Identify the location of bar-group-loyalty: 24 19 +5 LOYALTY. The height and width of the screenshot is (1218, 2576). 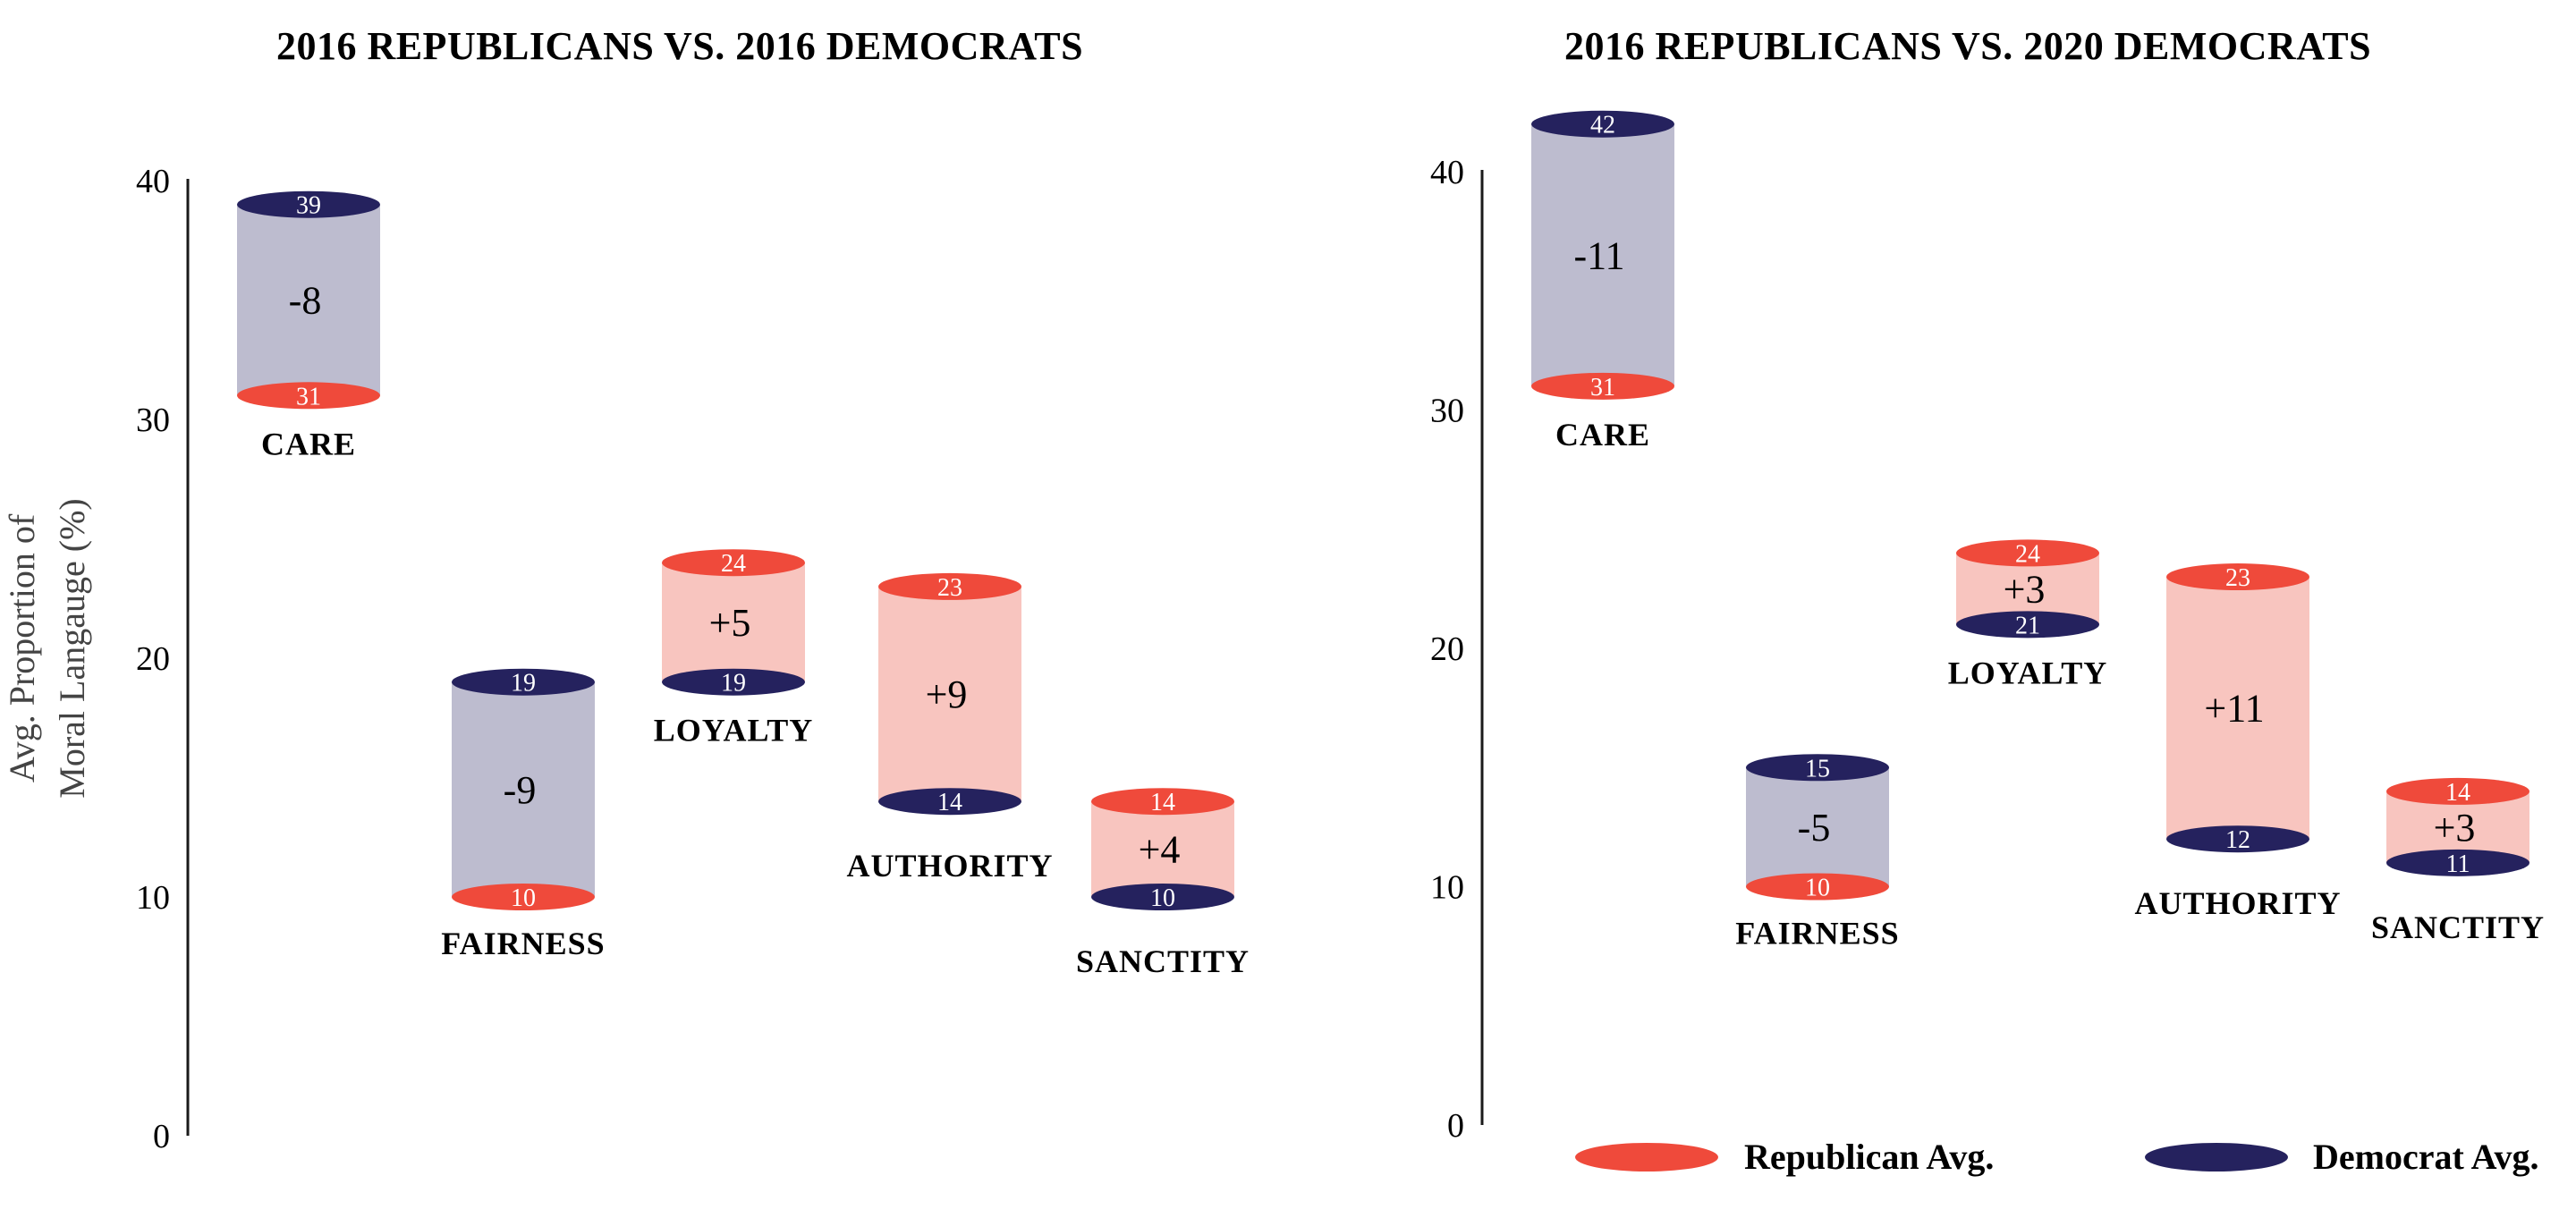
(733, 649).